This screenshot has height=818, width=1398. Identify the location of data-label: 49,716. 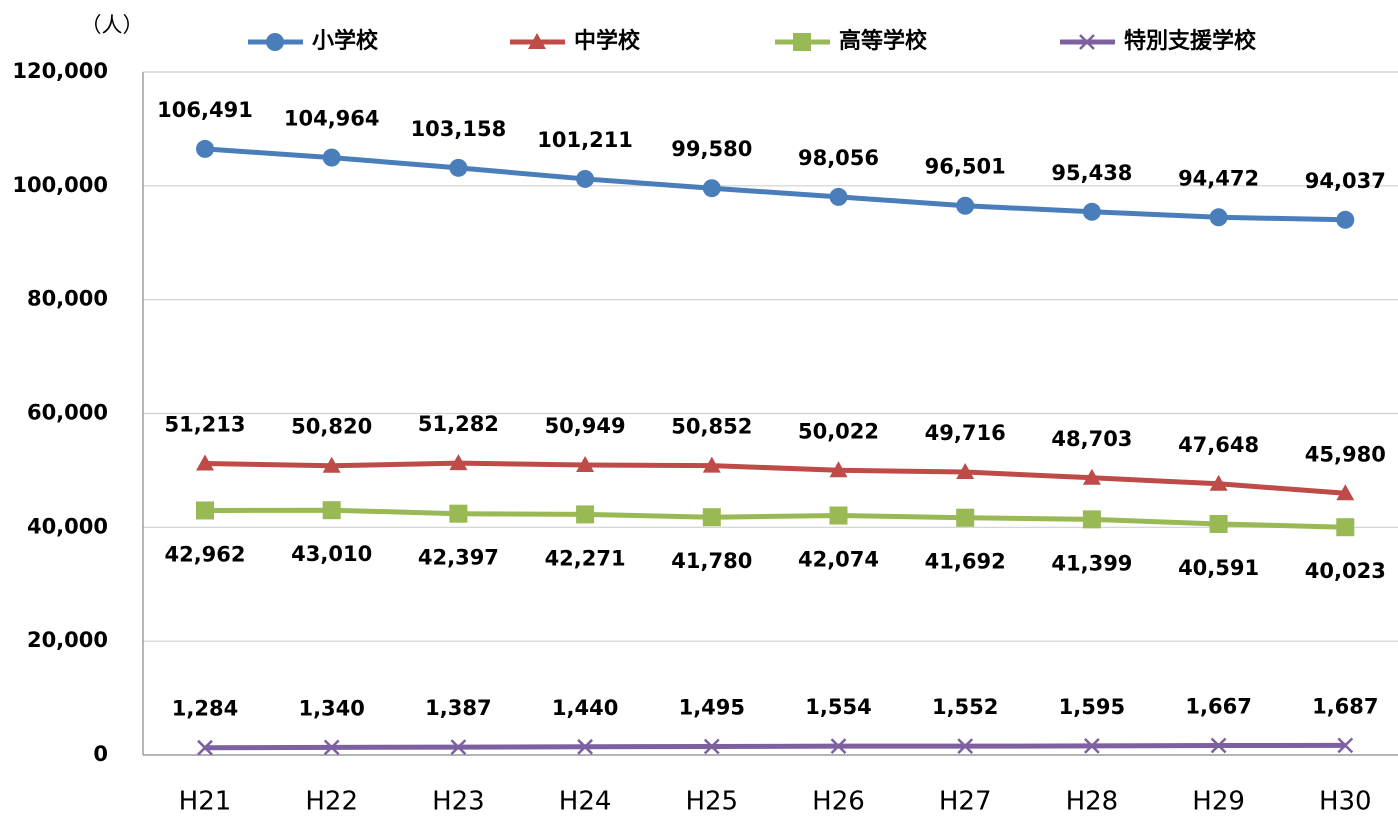
(965, 433).